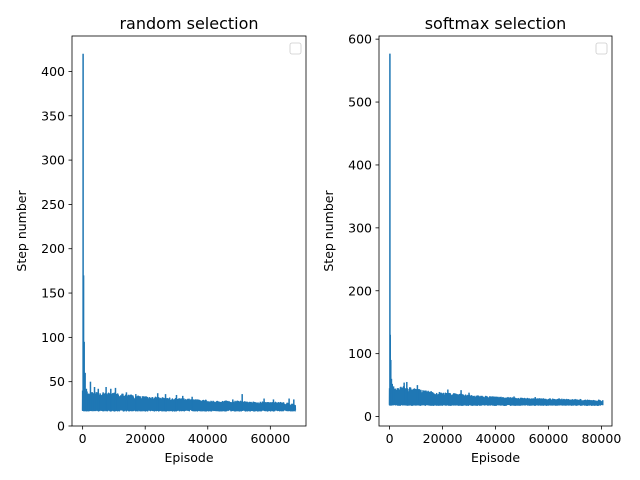 The width and height of the screenshot is (640, 480). What do you see at coordinates (496, 23) in the screenshot?
I see `chart-title: softmax selection` at bounding box center [496, 23].